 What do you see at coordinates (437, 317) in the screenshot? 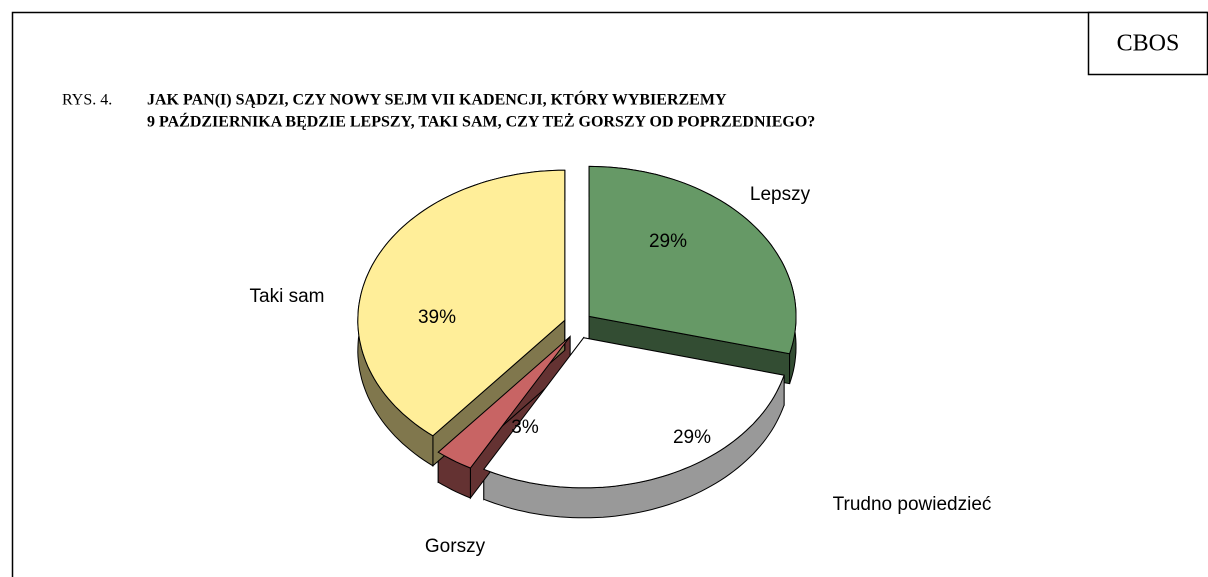
I see `value-label: 39%` at bounding box center [437, 317].